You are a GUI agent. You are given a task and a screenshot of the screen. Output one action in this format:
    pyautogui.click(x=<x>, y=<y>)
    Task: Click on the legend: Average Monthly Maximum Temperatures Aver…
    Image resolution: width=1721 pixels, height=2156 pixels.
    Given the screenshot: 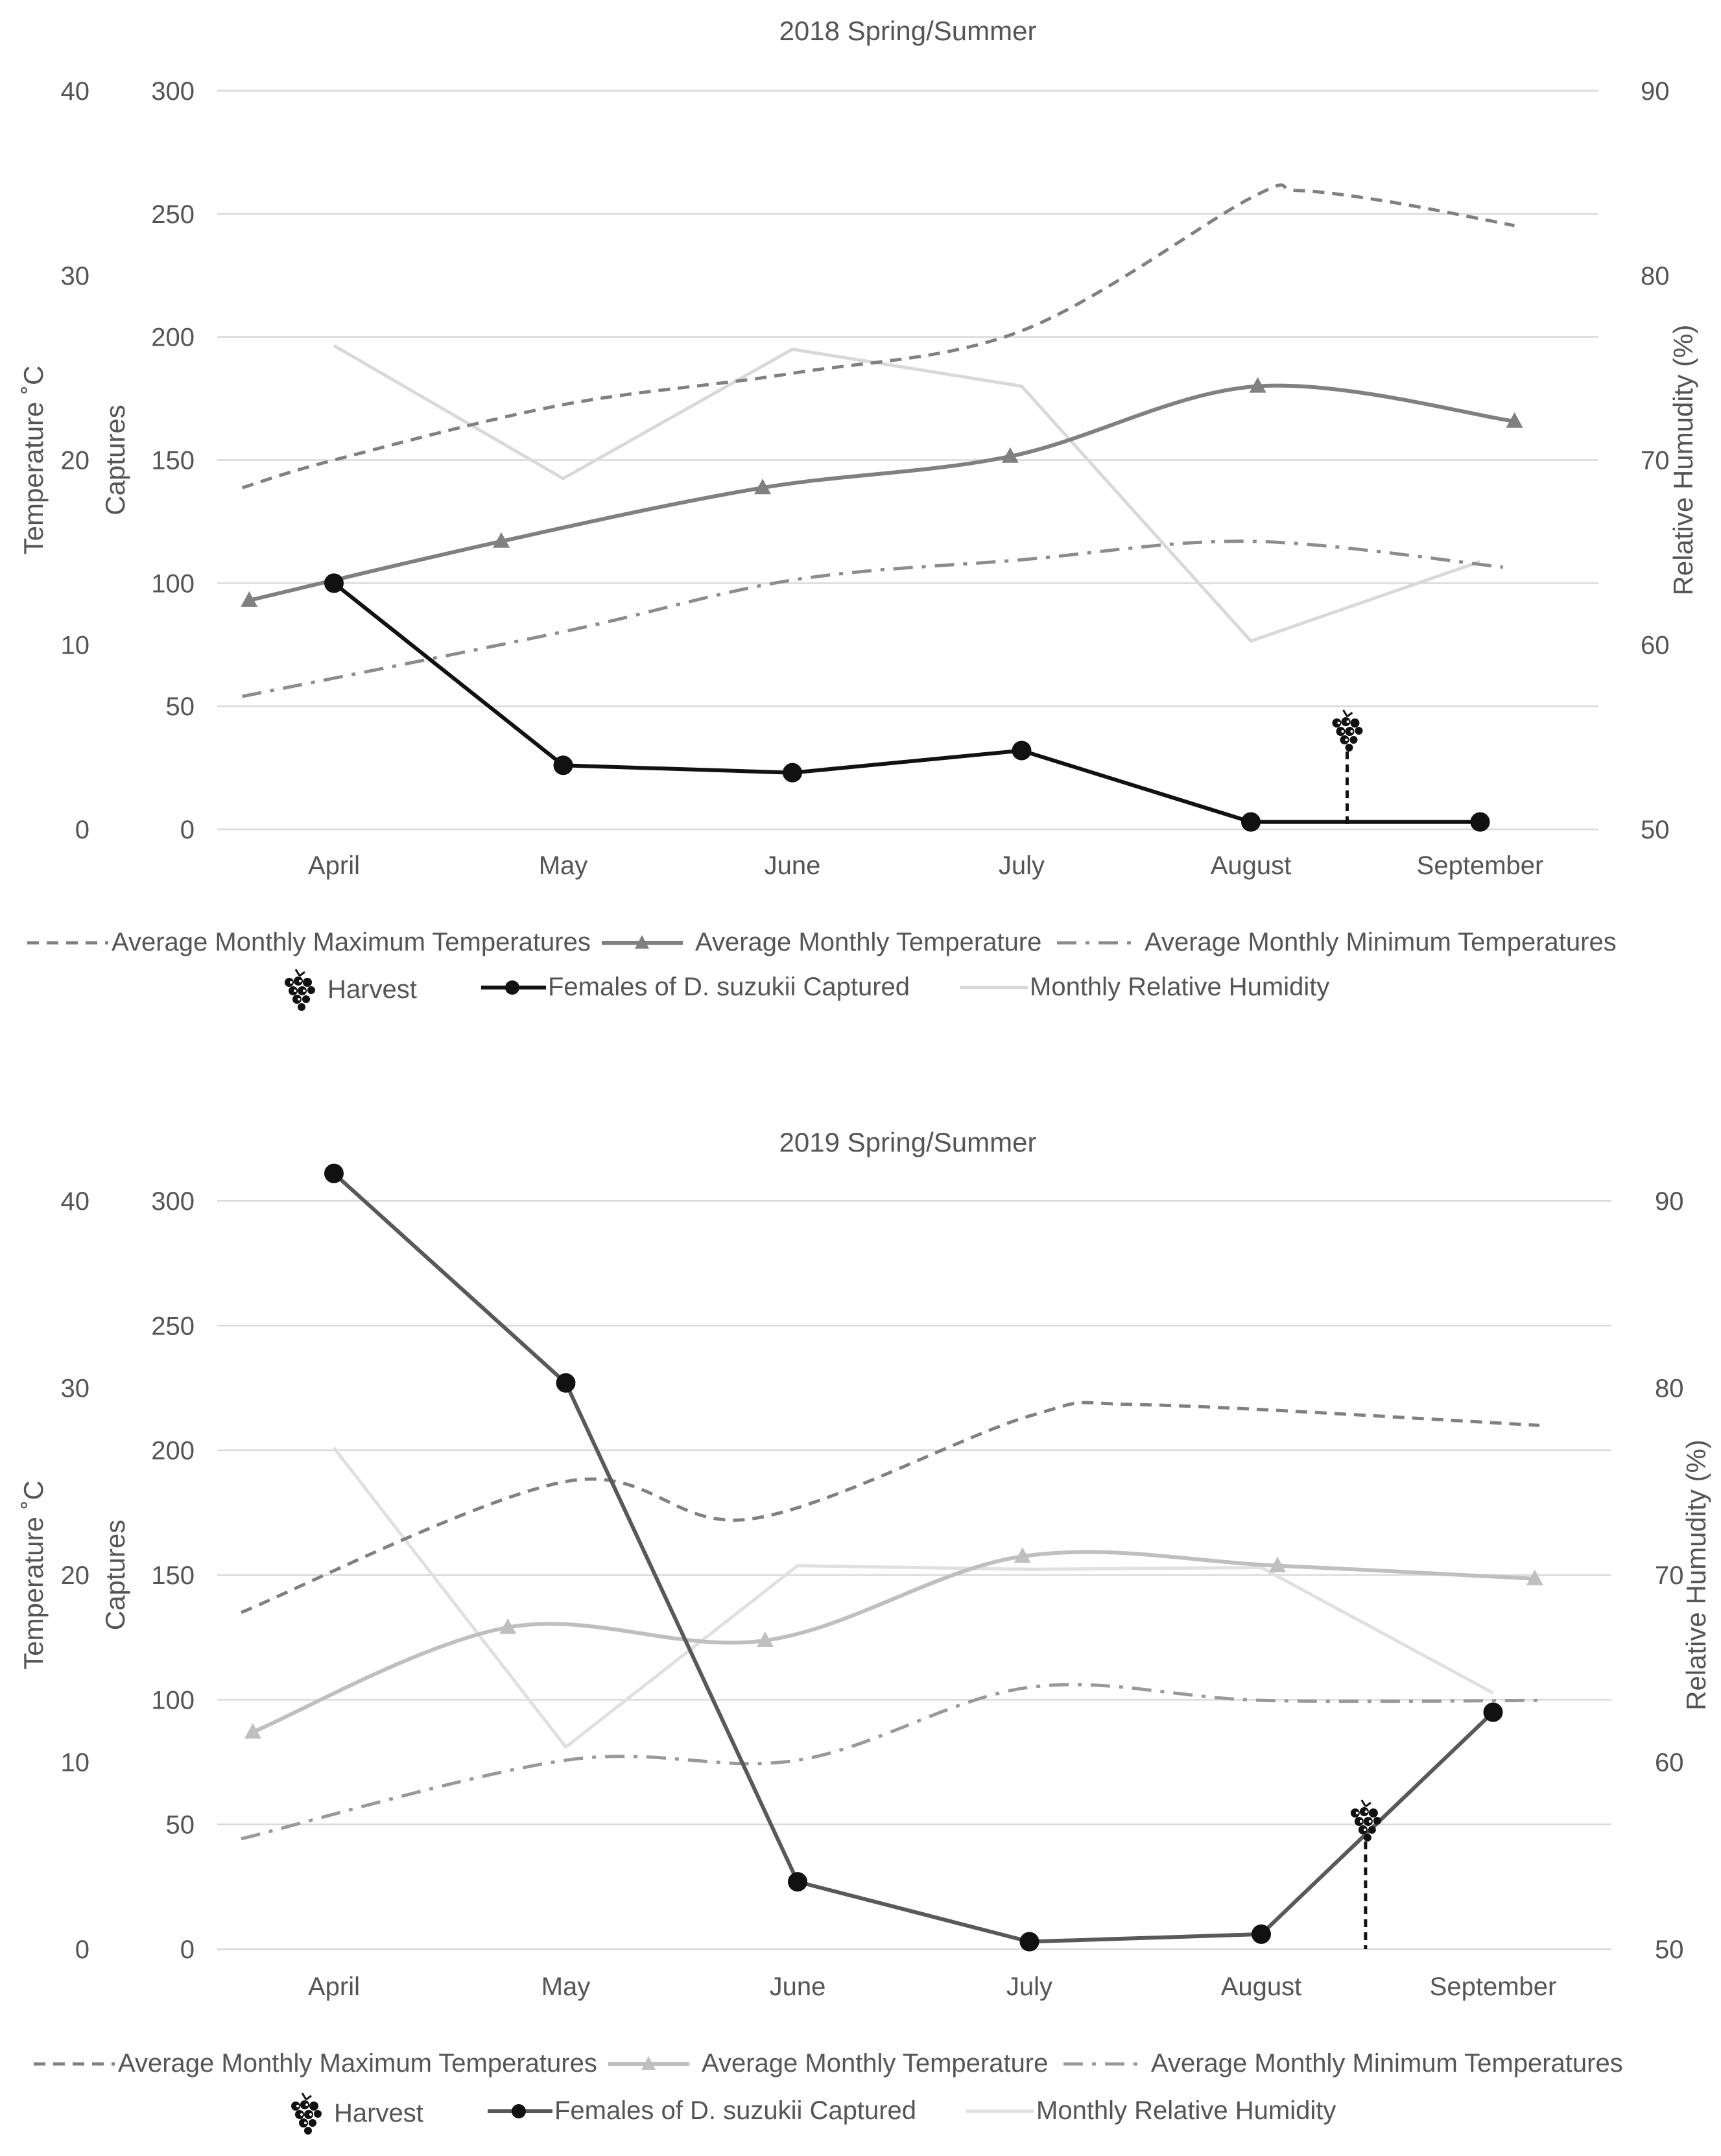 What is the action you would take?
    pyautogui.click(x=828, y=2092)
    